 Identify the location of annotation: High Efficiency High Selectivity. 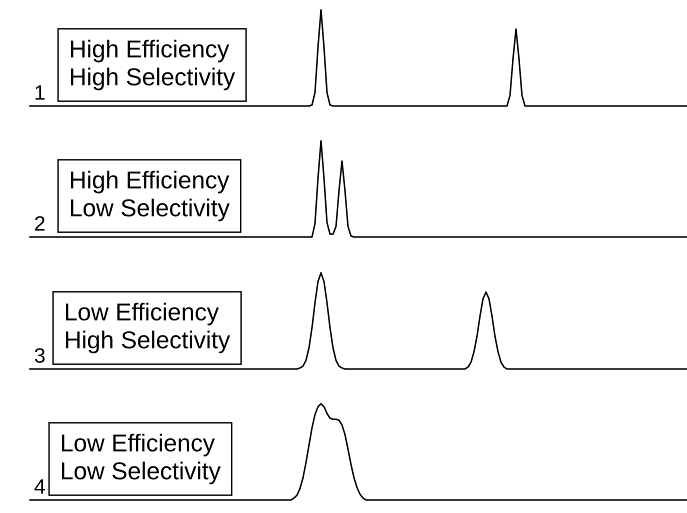
(153, 65).